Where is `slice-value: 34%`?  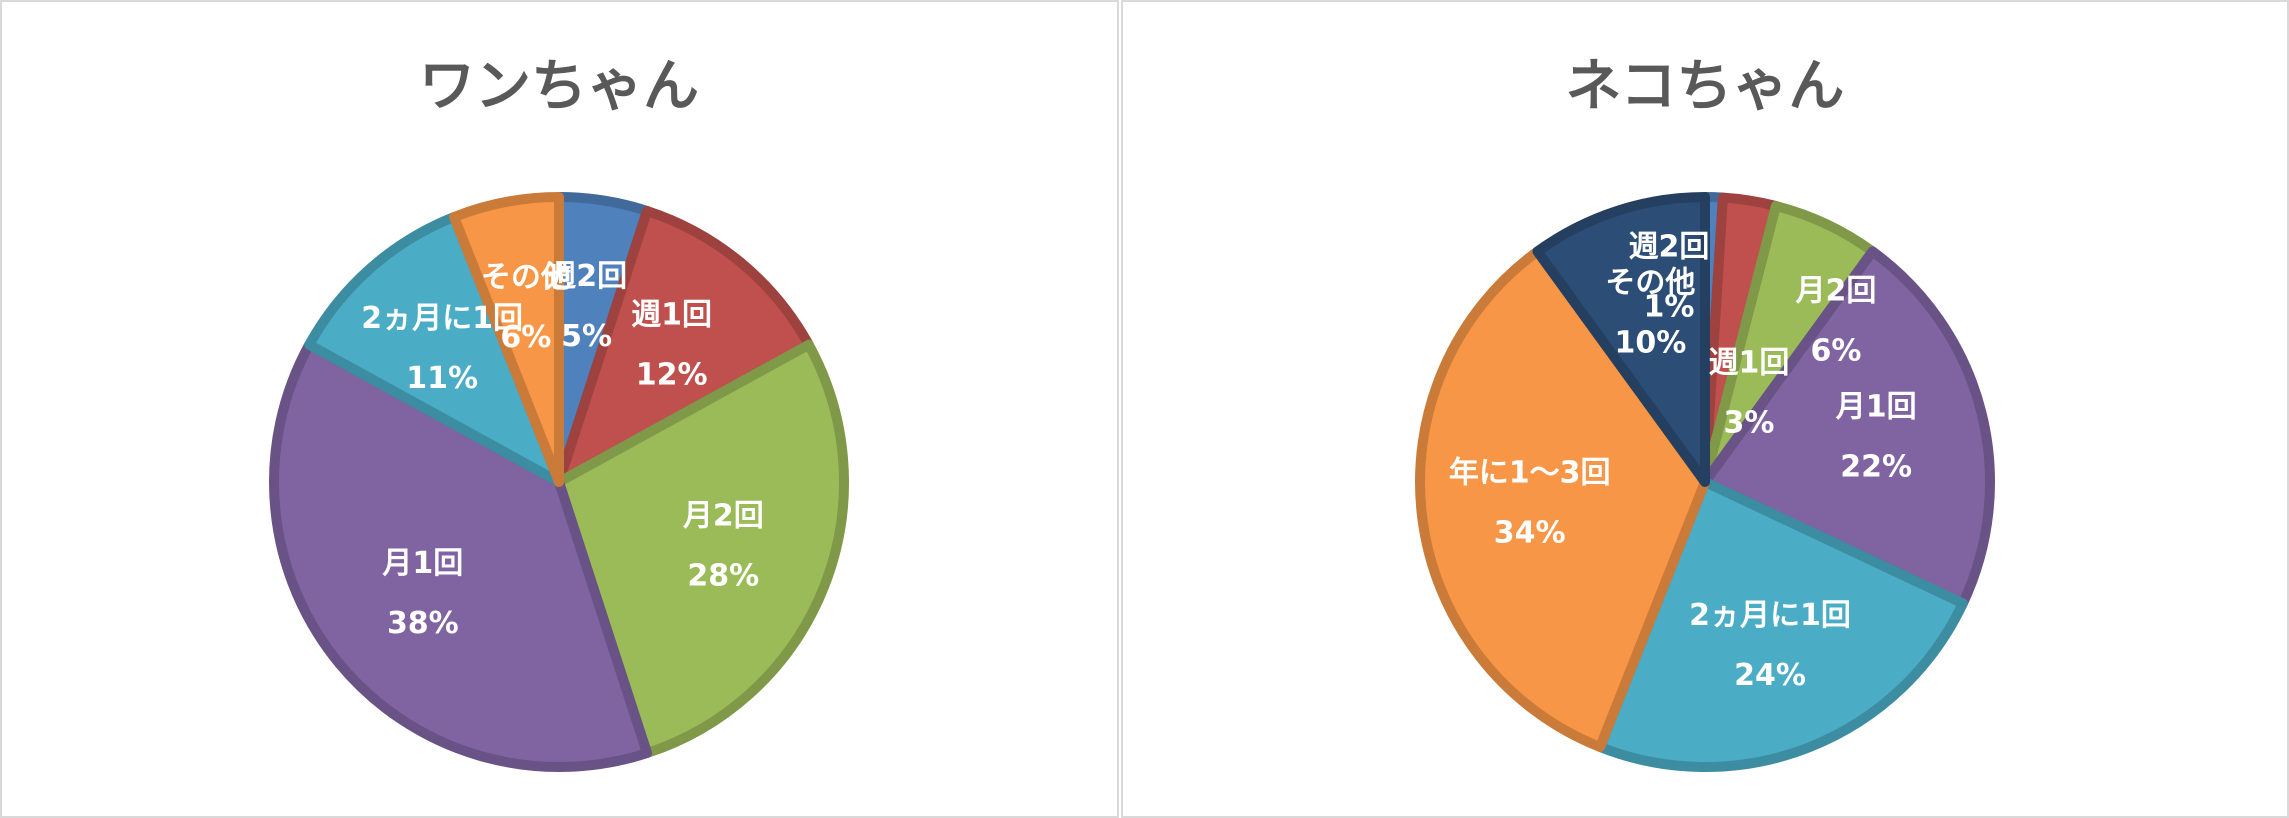
slice-value: 34% is located at coordinates (1530, 533).